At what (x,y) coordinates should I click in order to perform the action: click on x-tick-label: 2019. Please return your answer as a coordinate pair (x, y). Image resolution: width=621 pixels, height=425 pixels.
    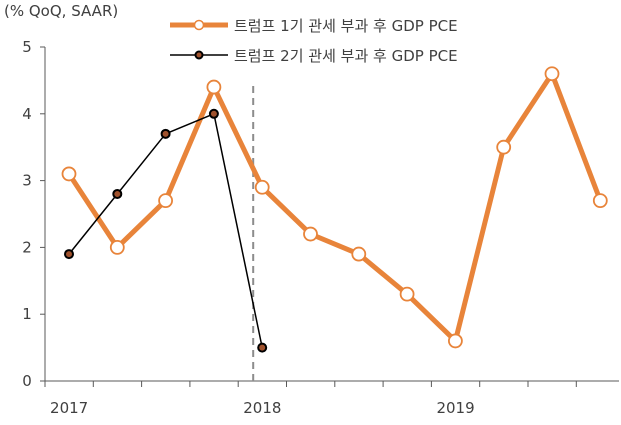
    Looking at the image, I should click on (455, 408).